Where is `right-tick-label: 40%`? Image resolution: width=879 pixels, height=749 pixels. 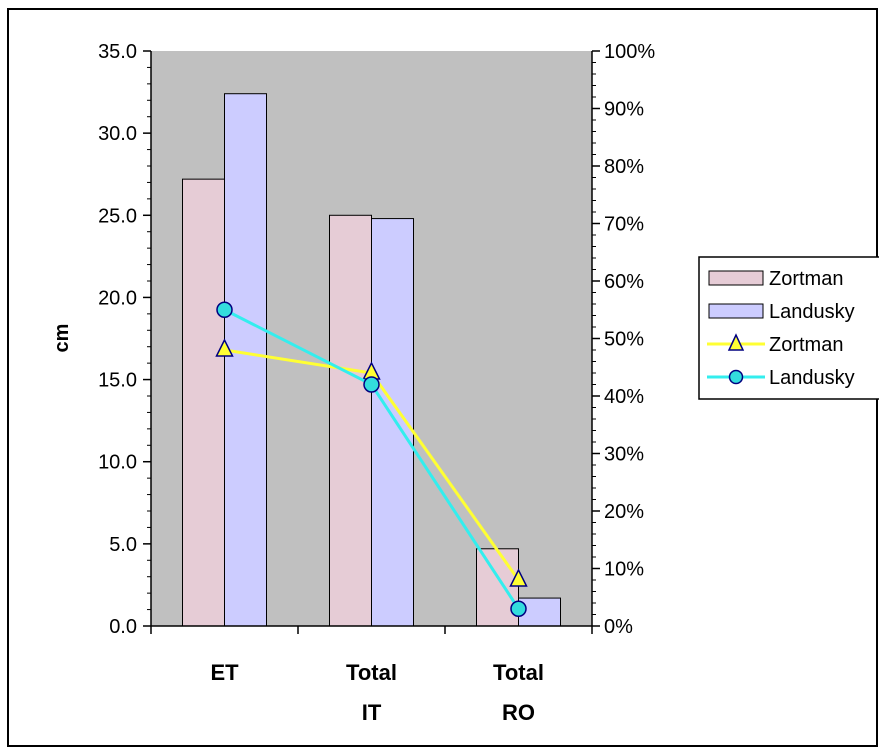 right-tick-label: 40% is located at coordinates (624, 397).